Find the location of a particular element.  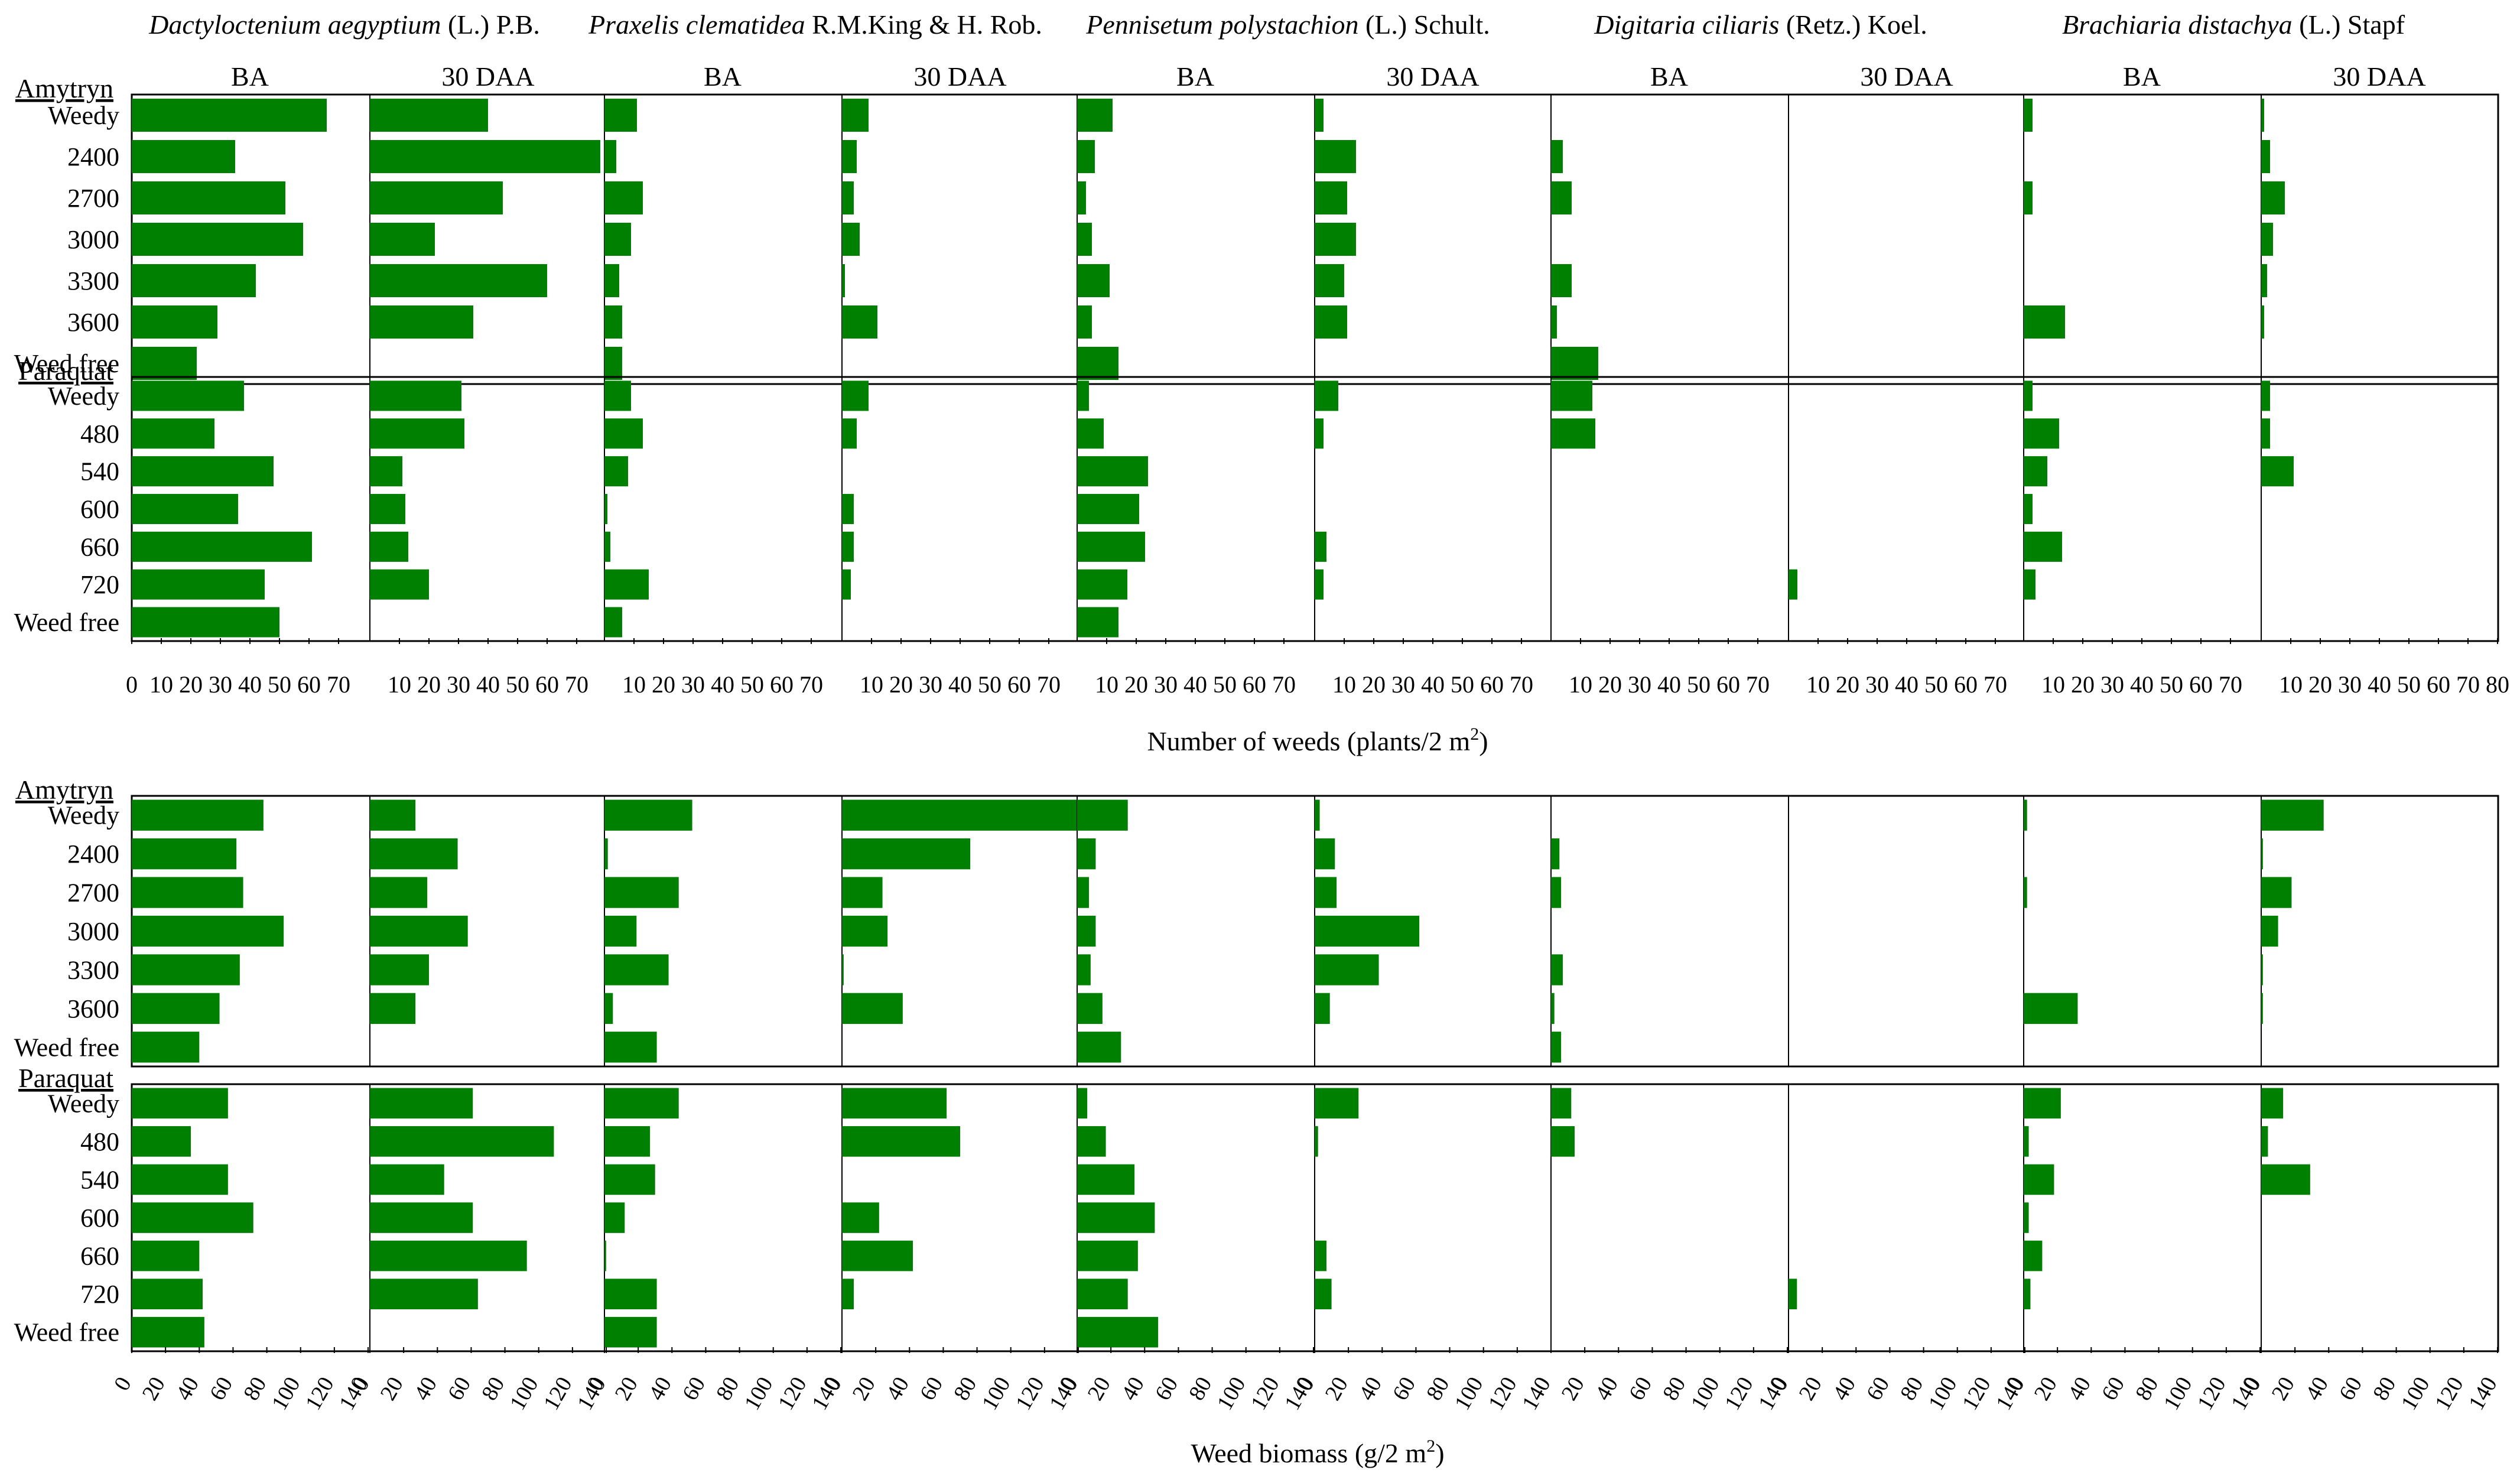

species-title: Pennisetum polystachion (L.) Schult. is located at coordinates (1287, 25).